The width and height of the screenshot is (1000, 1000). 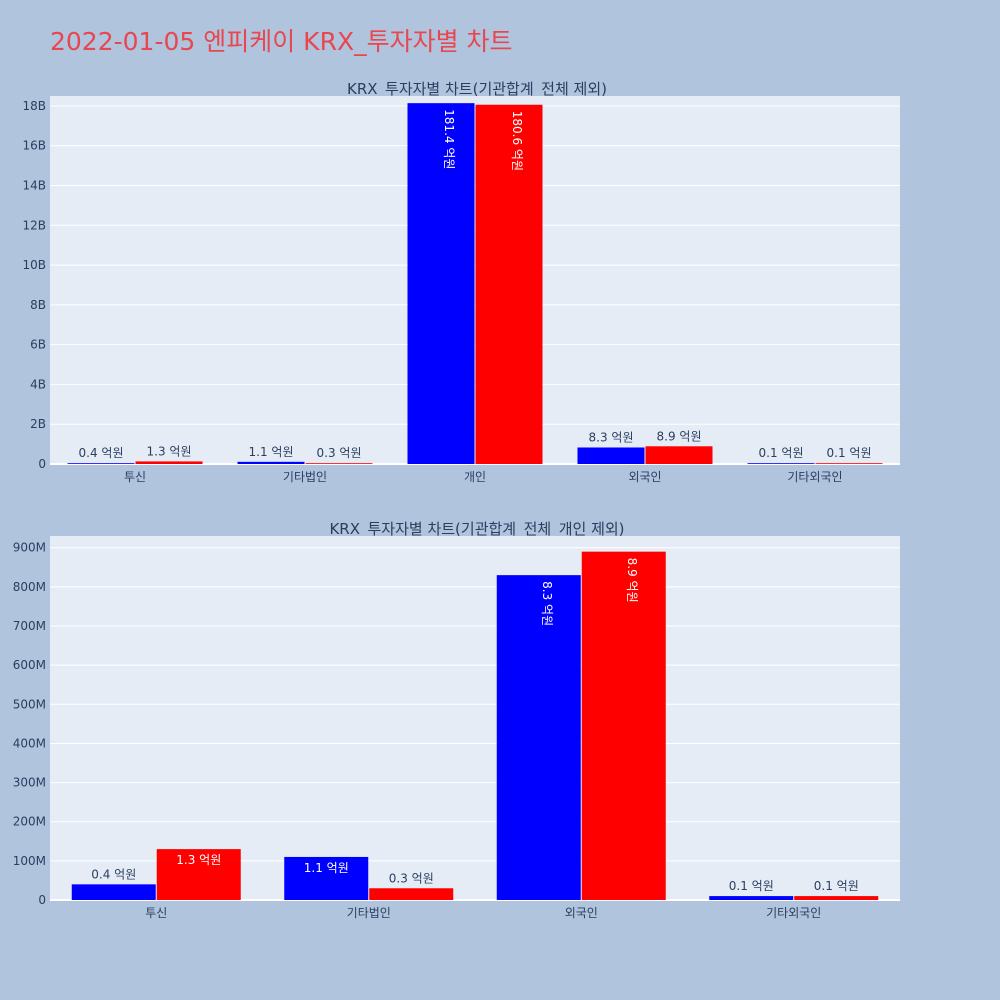 I want to click on data-label: 180.6 억원, so click(x=517, y=141).